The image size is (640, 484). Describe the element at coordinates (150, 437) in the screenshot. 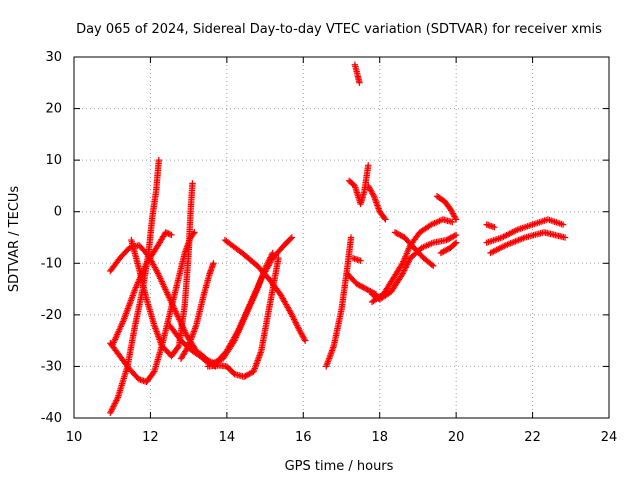

I see `x-tick-label: 12` at that location.